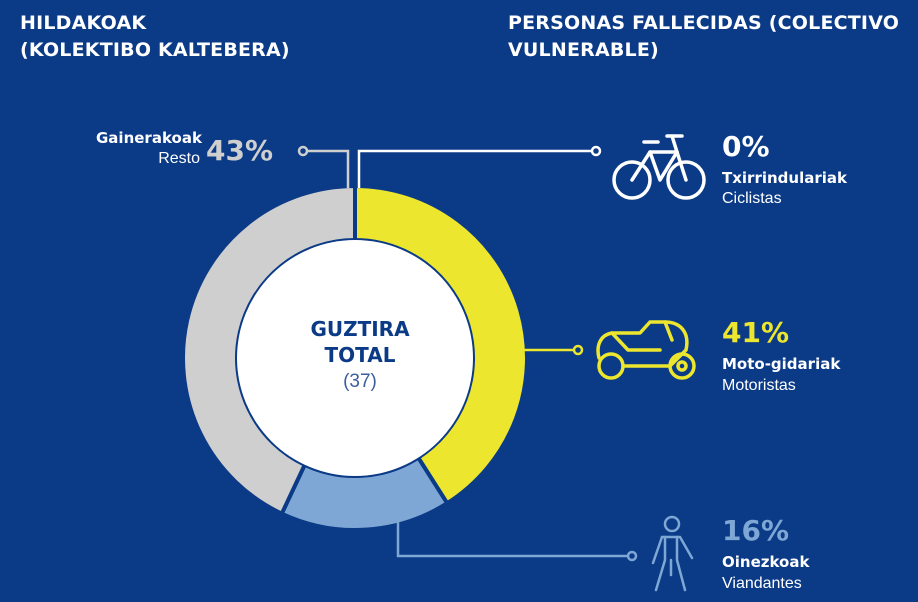  Describe the element at coordinates (762, 583) in the screenshot. I see `viandantes-label-spanish: Viandantes` at that location.